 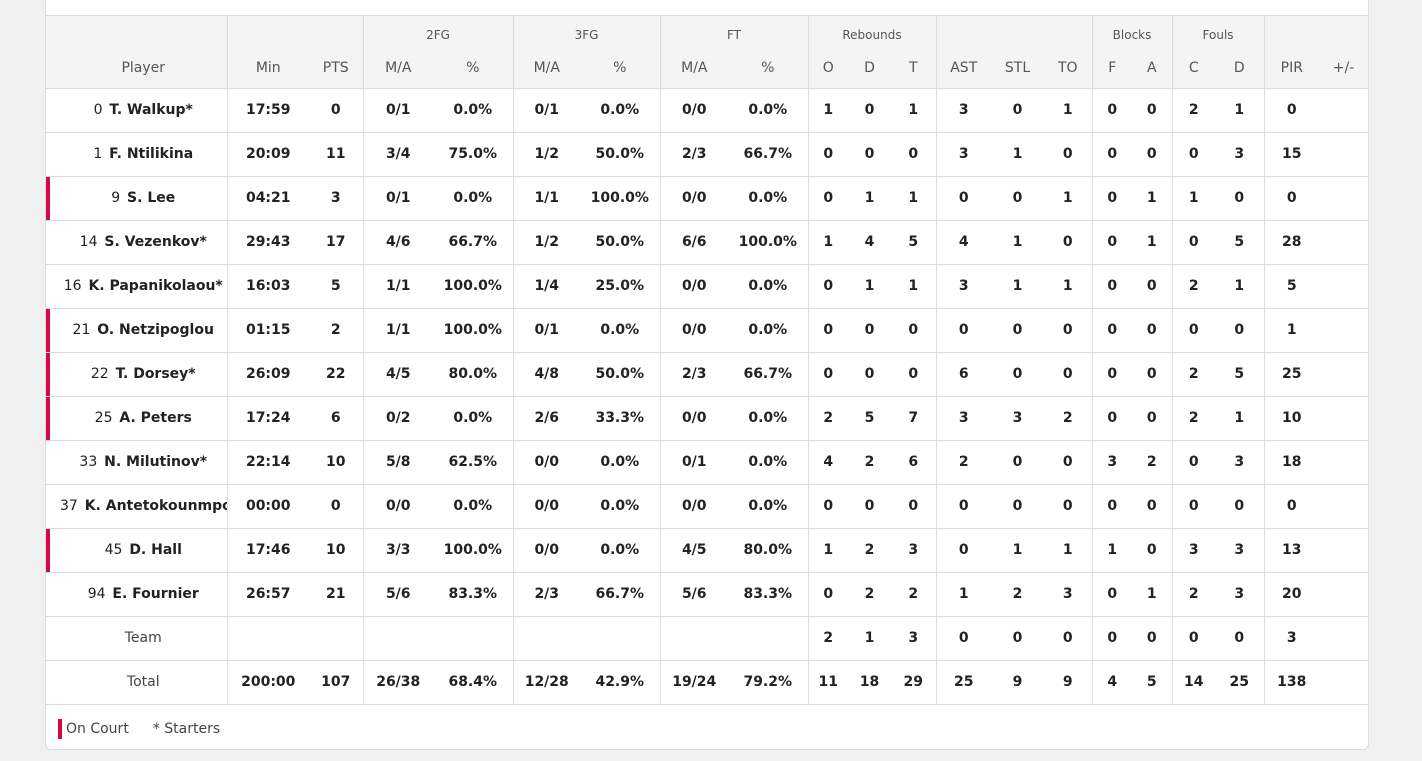 What do you see at coordinates (546, 198) in the screenshot?
I see `cell-fg3-ma: 1/1` at bounding box center [546, 198].